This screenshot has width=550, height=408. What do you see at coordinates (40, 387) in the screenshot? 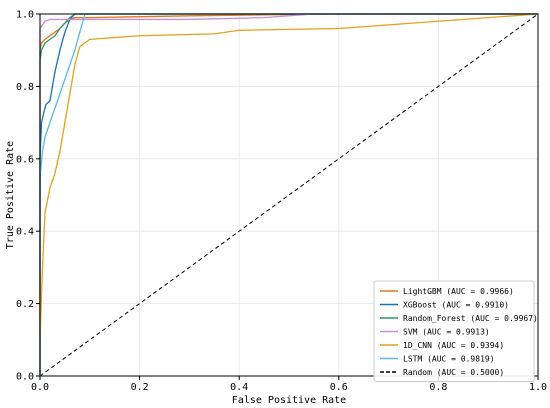
I see `x-tick-label: 0.0` at bounding box center [40, 387].